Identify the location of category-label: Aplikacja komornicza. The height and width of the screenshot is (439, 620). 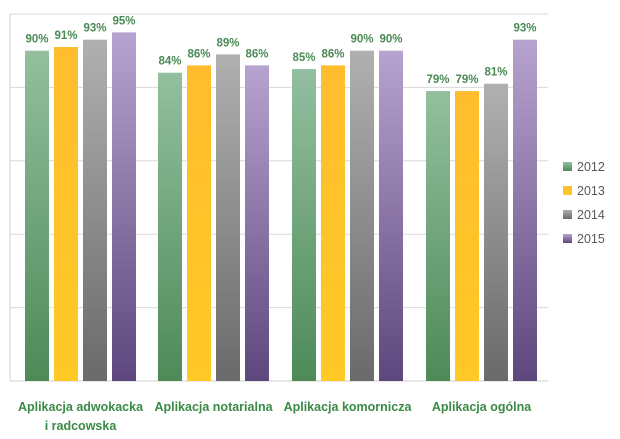
(348, 407).